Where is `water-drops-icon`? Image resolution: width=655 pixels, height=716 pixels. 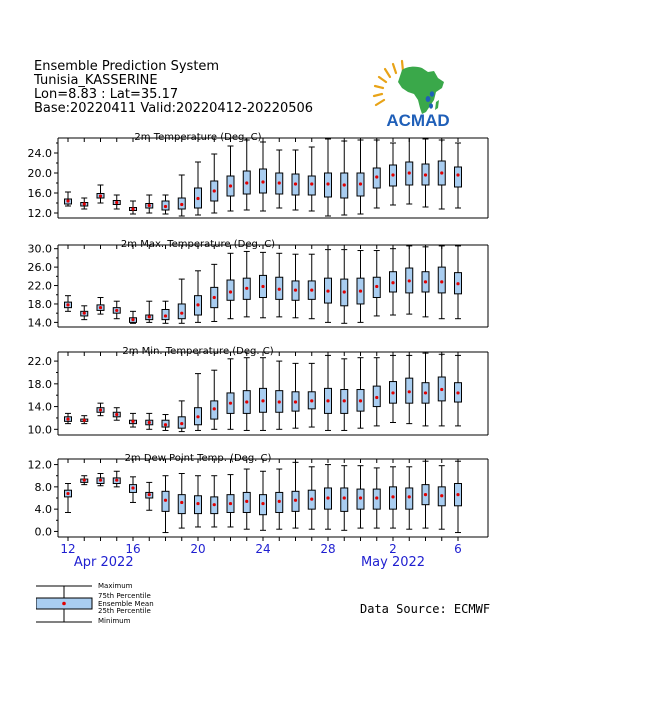 water-drops-icon is located at coordinates (430, 100).